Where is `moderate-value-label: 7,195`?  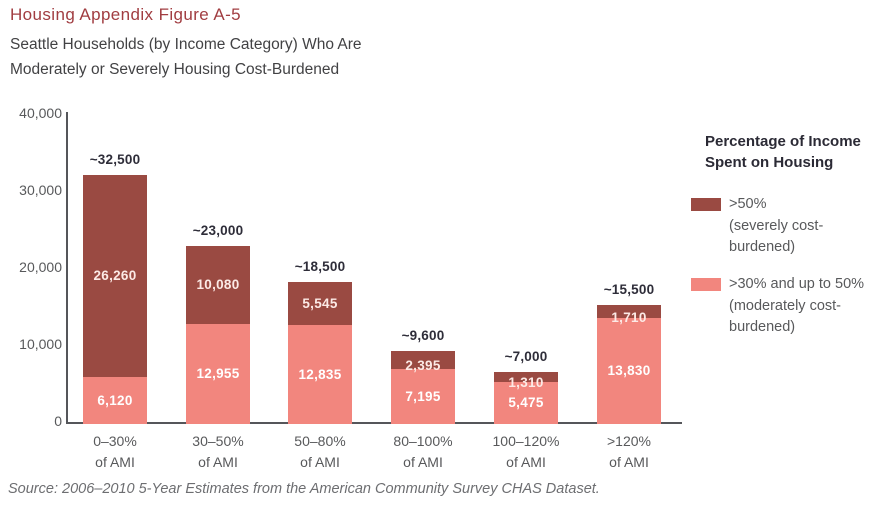 moderate-value-label: 7,195 is located at coordinates (423, 396).